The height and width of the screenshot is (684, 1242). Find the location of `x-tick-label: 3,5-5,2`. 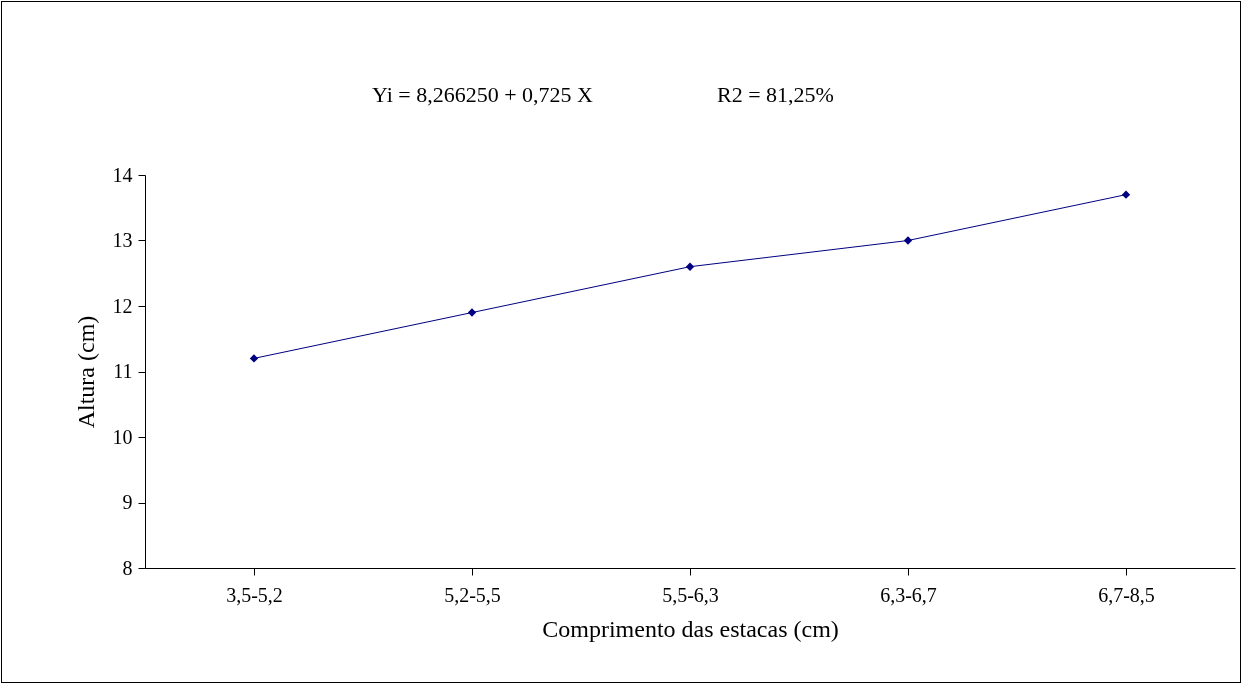

x-tick-label: 3,5-5,2 is located at coordinates (254, 594).